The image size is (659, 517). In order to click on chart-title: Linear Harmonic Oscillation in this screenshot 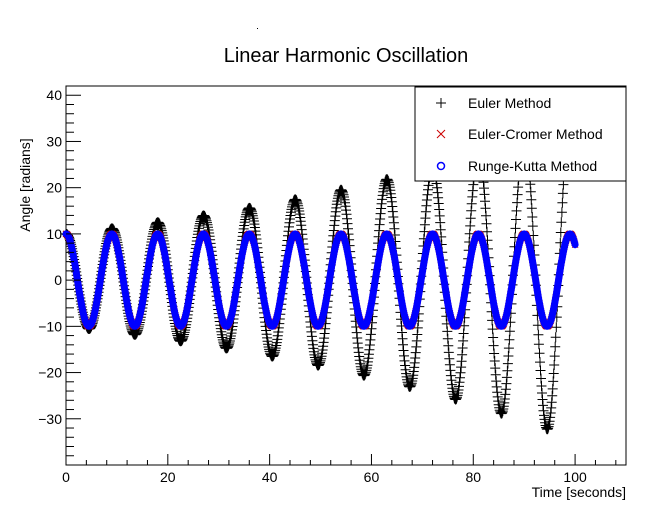, I will do `click(346, 56)`.